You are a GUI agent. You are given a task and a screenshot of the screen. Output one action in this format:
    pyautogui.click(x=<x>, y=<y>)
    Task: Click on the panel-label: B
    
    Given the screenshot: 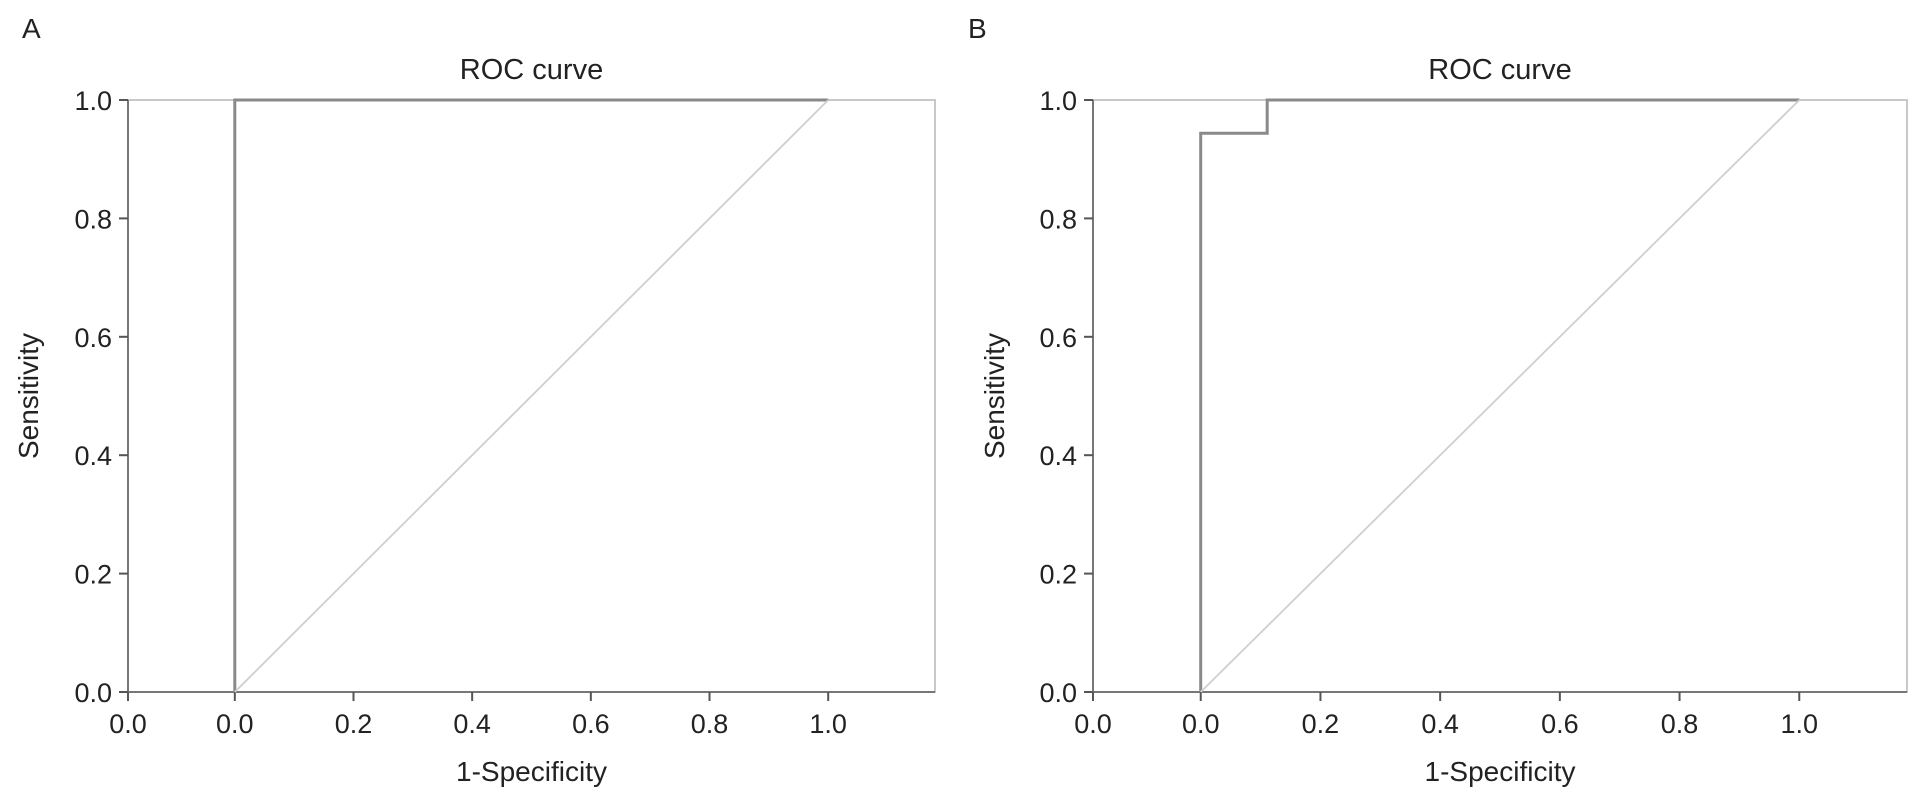 What is the action you would take?
    pyautogui.click(x=977, y=28)
    